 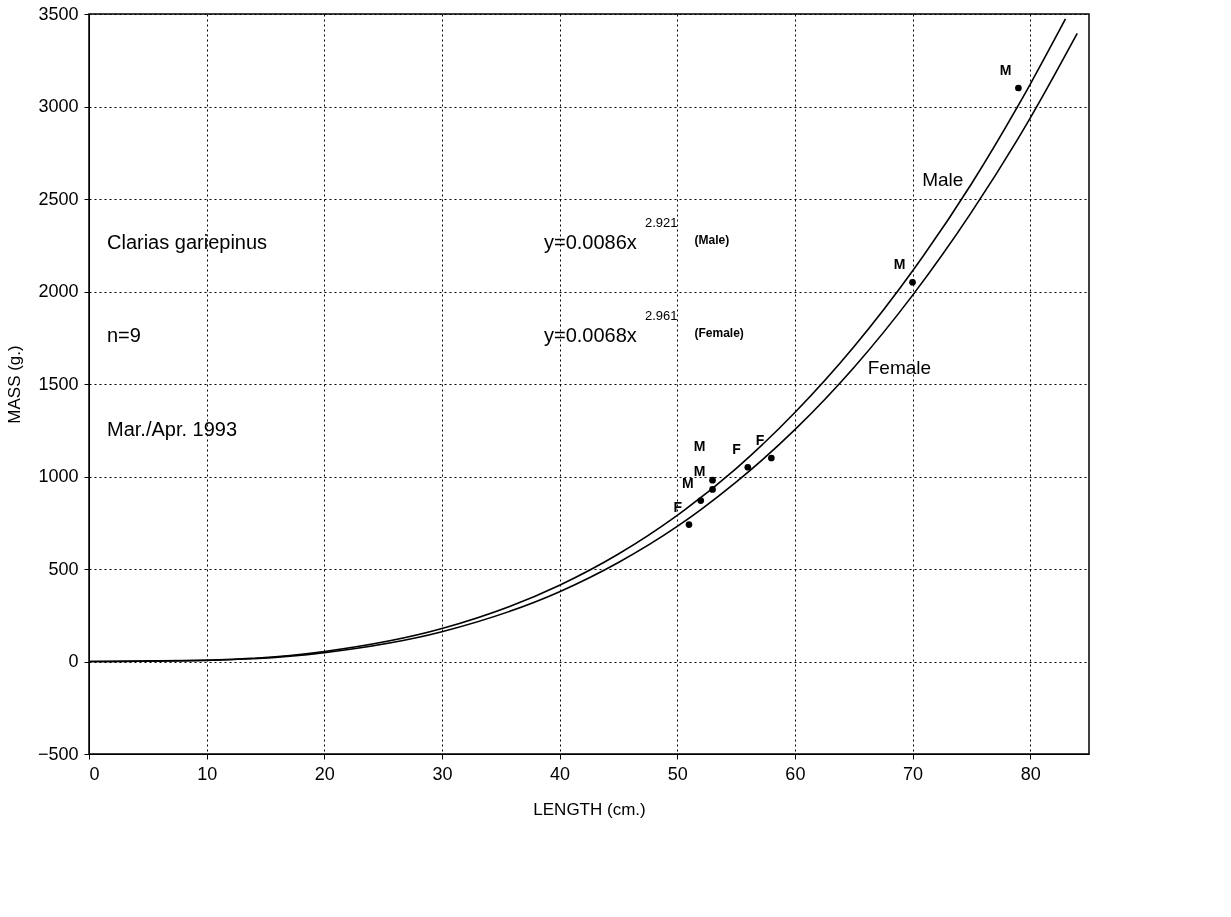 I want to click on y-tick-label: 500, so click(x=63, y=568).